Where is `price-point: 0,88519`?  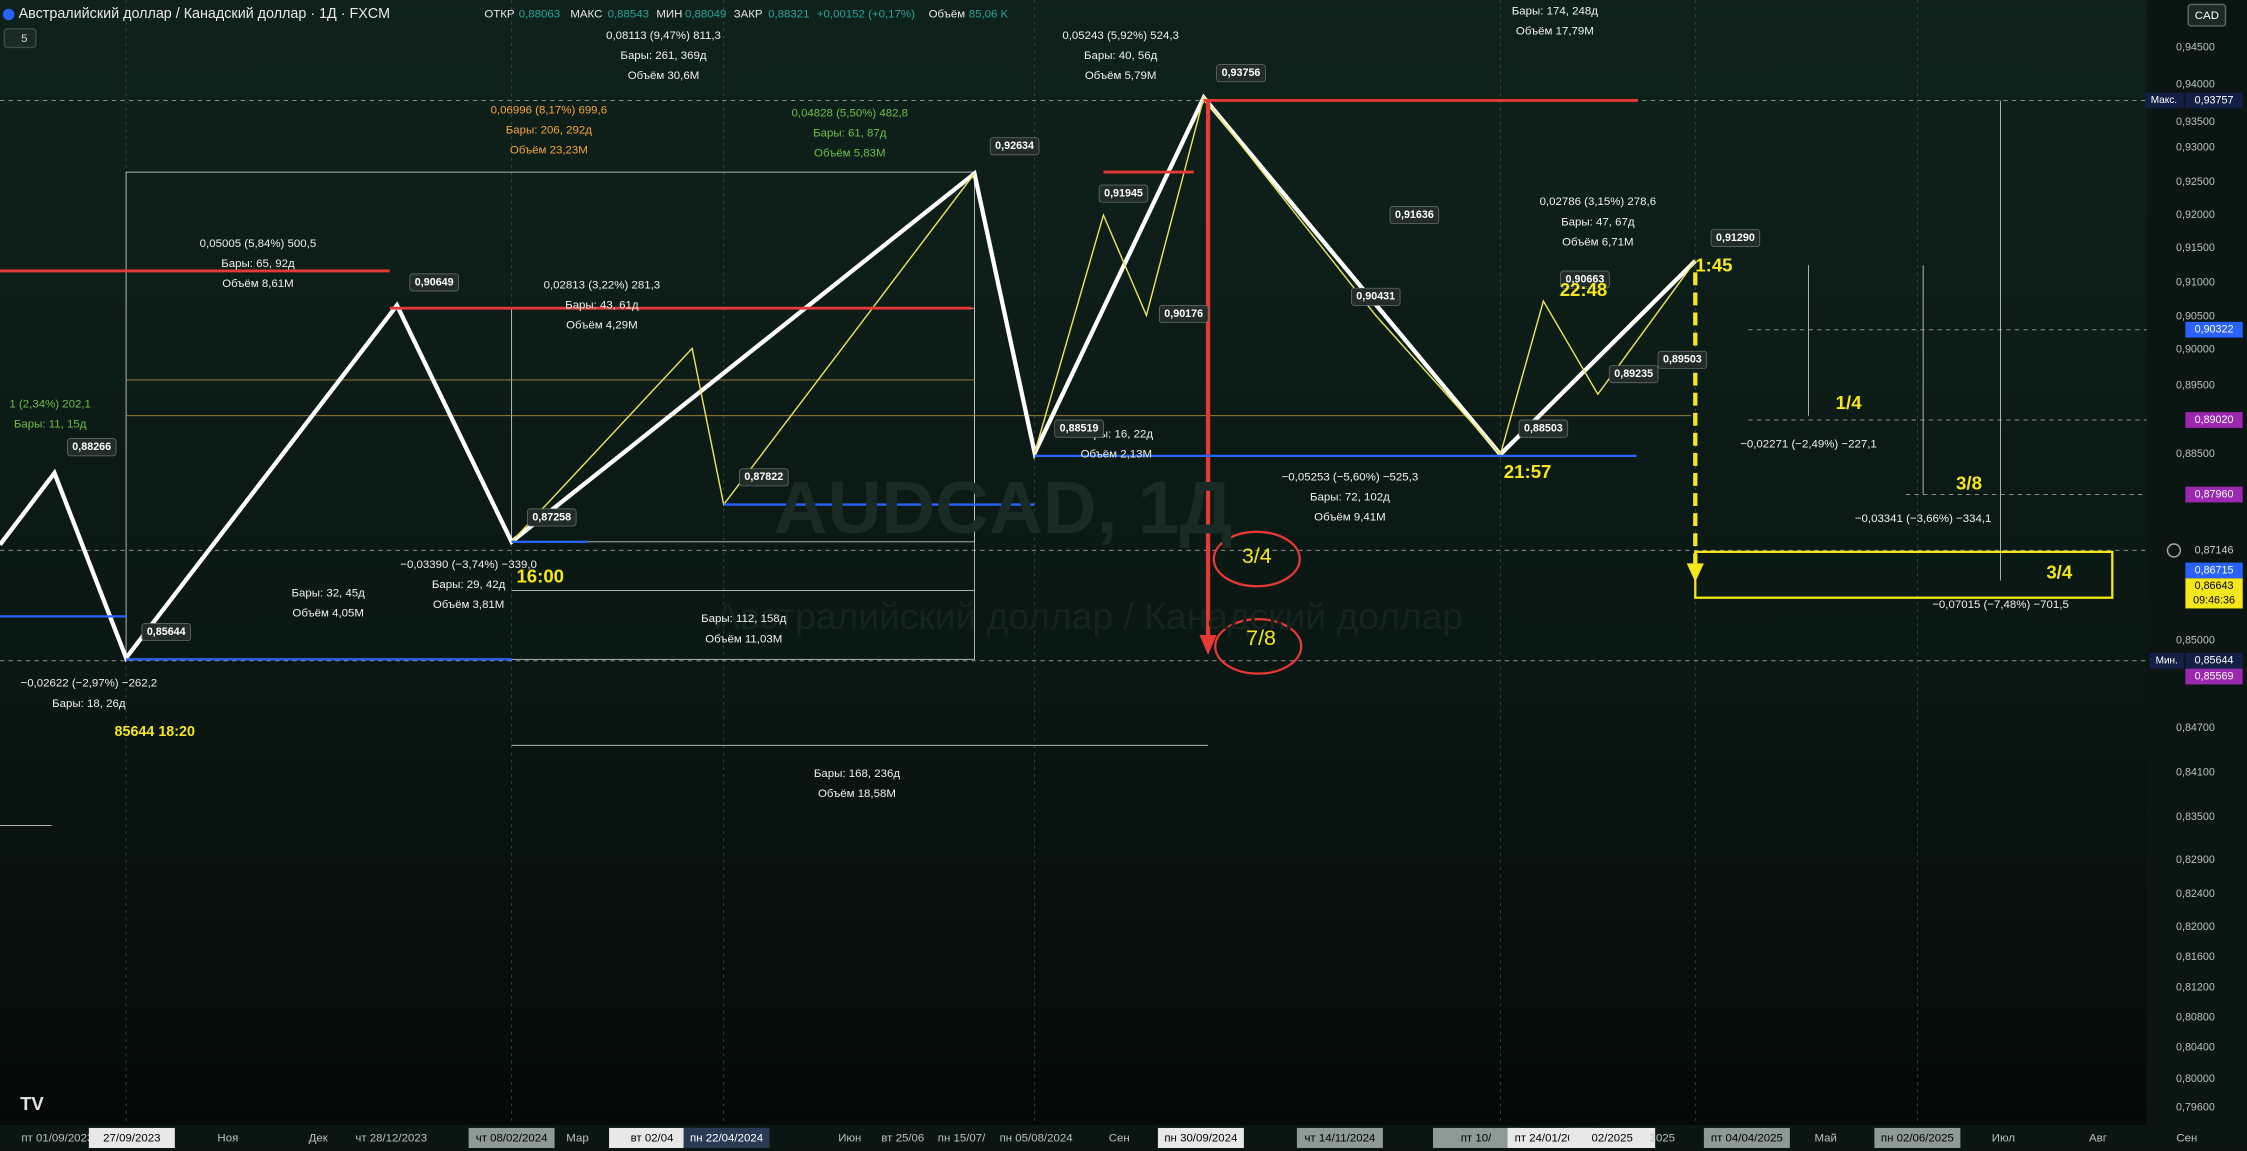 price-point: 0,88519 is located at coordinates (1079, 428).